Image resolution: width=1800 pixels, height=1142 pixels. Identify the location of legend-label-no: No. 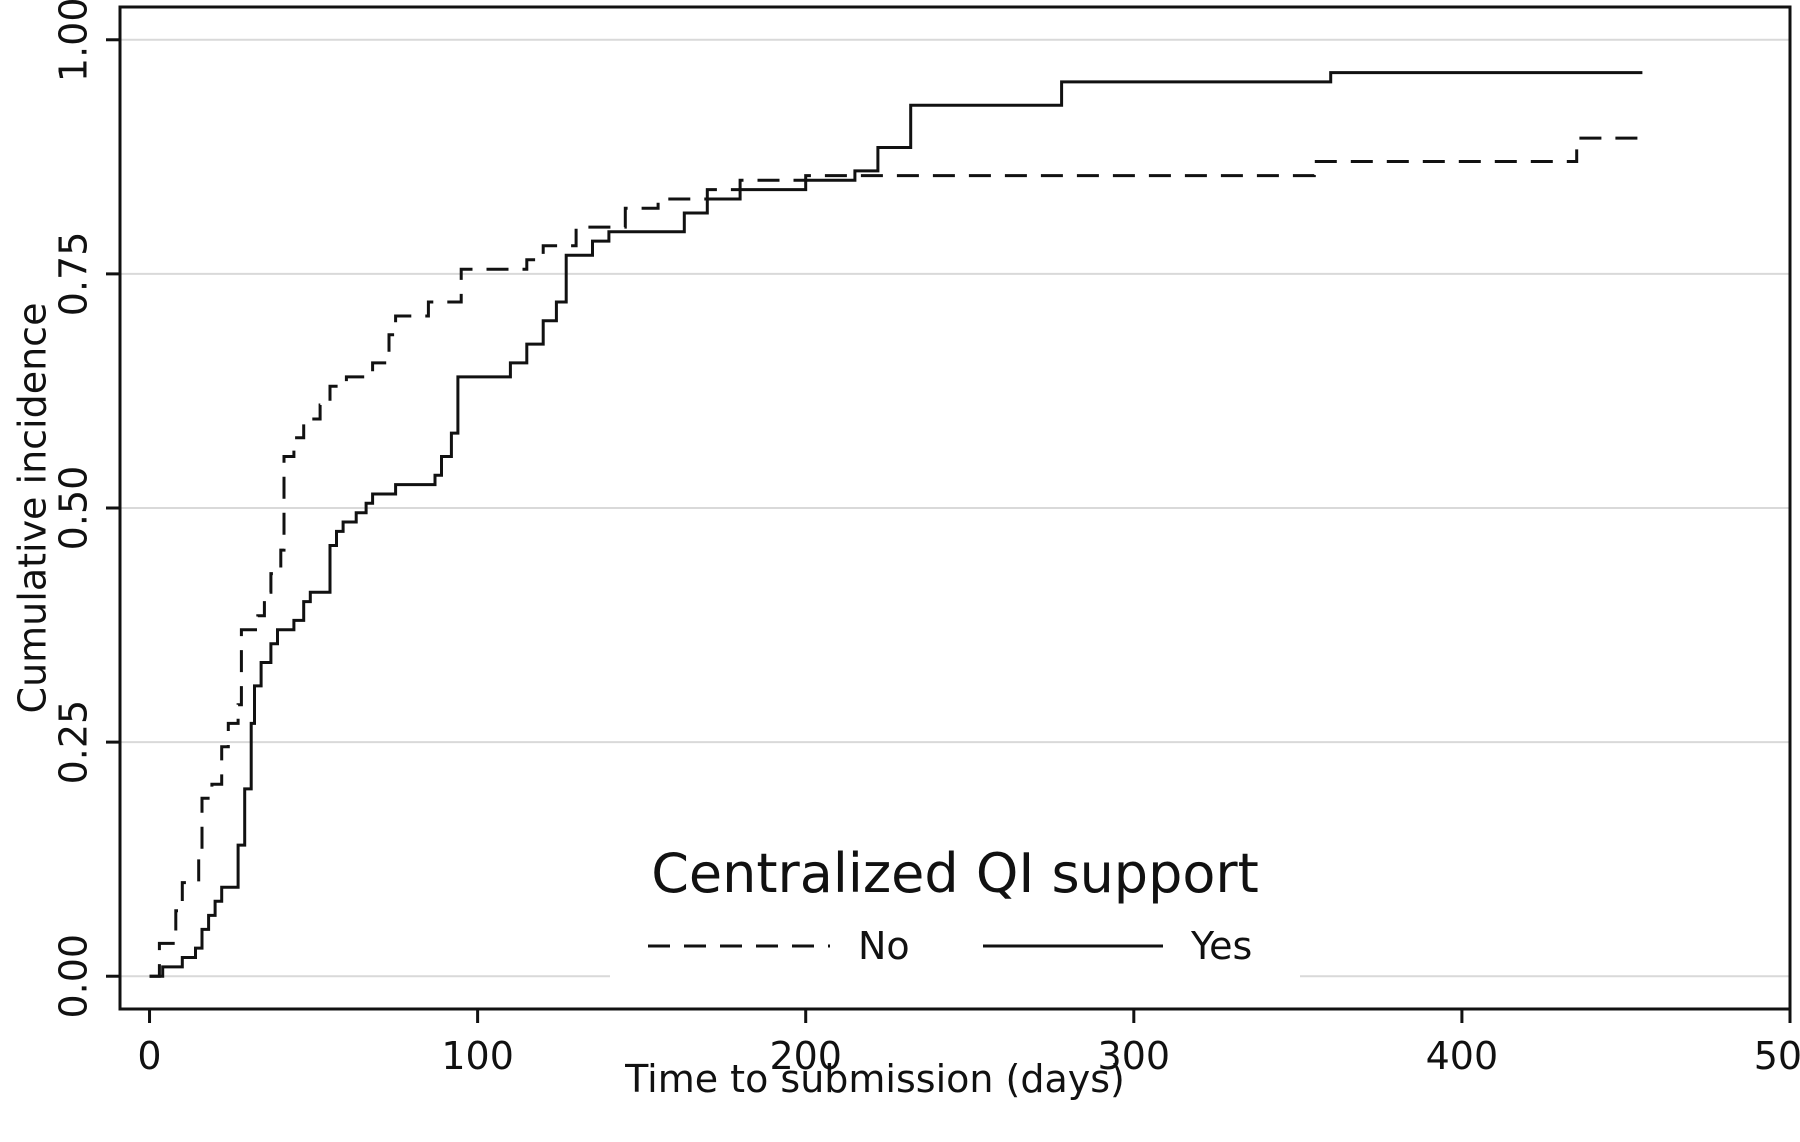
(884, 946).